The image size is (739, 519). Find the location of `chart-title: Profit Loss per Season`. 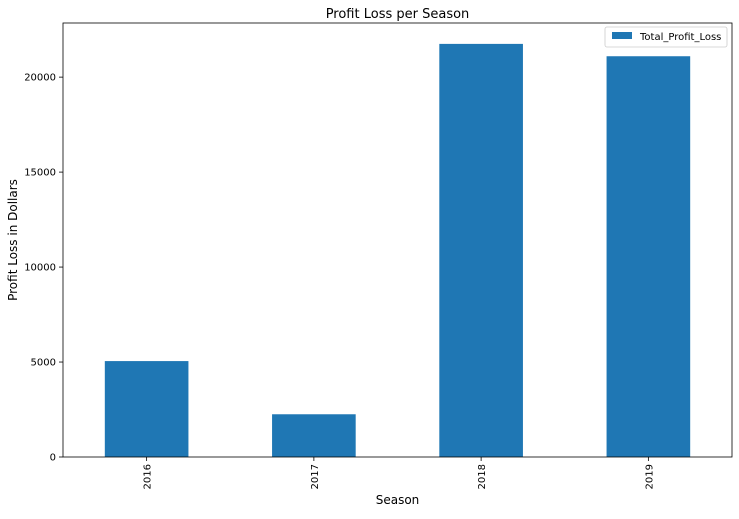

chart-title: Profit Loss per Season is located at coordinates (398, 14).